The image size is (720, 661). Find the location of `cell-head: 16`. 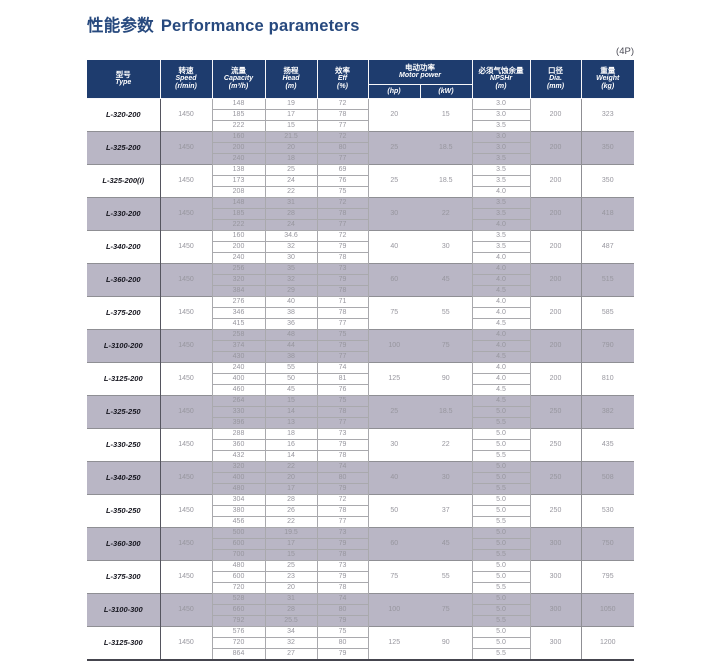

cell-head: 16 is located at coordinates (291, 444).